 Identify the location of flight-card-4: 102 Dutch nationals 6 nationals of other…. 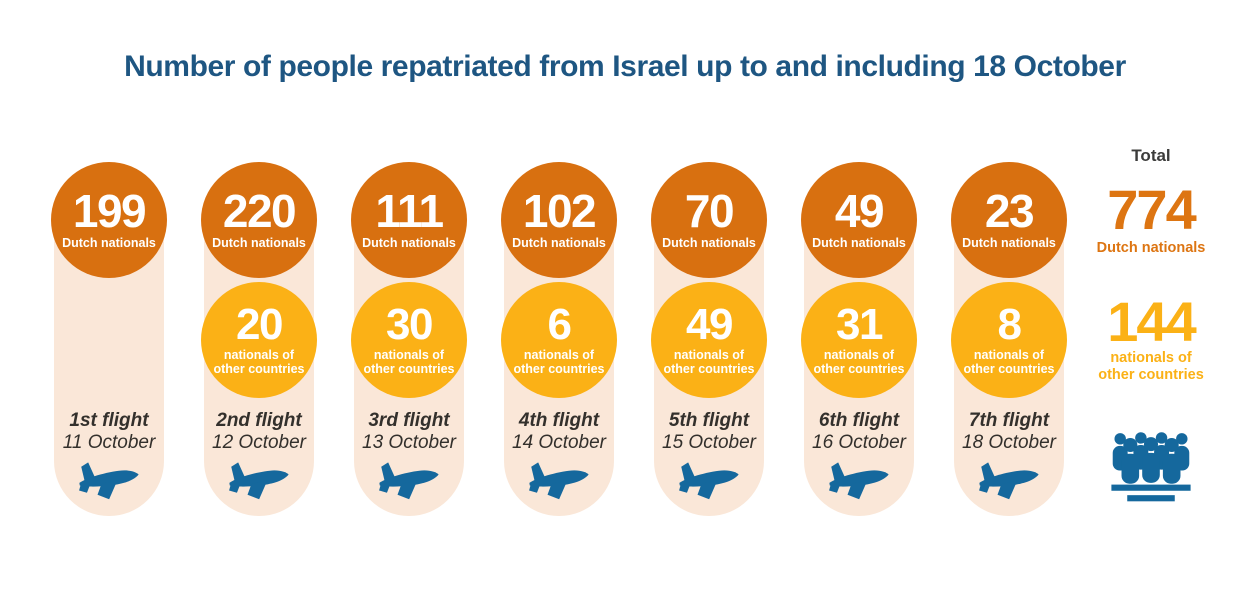
(559, 339).